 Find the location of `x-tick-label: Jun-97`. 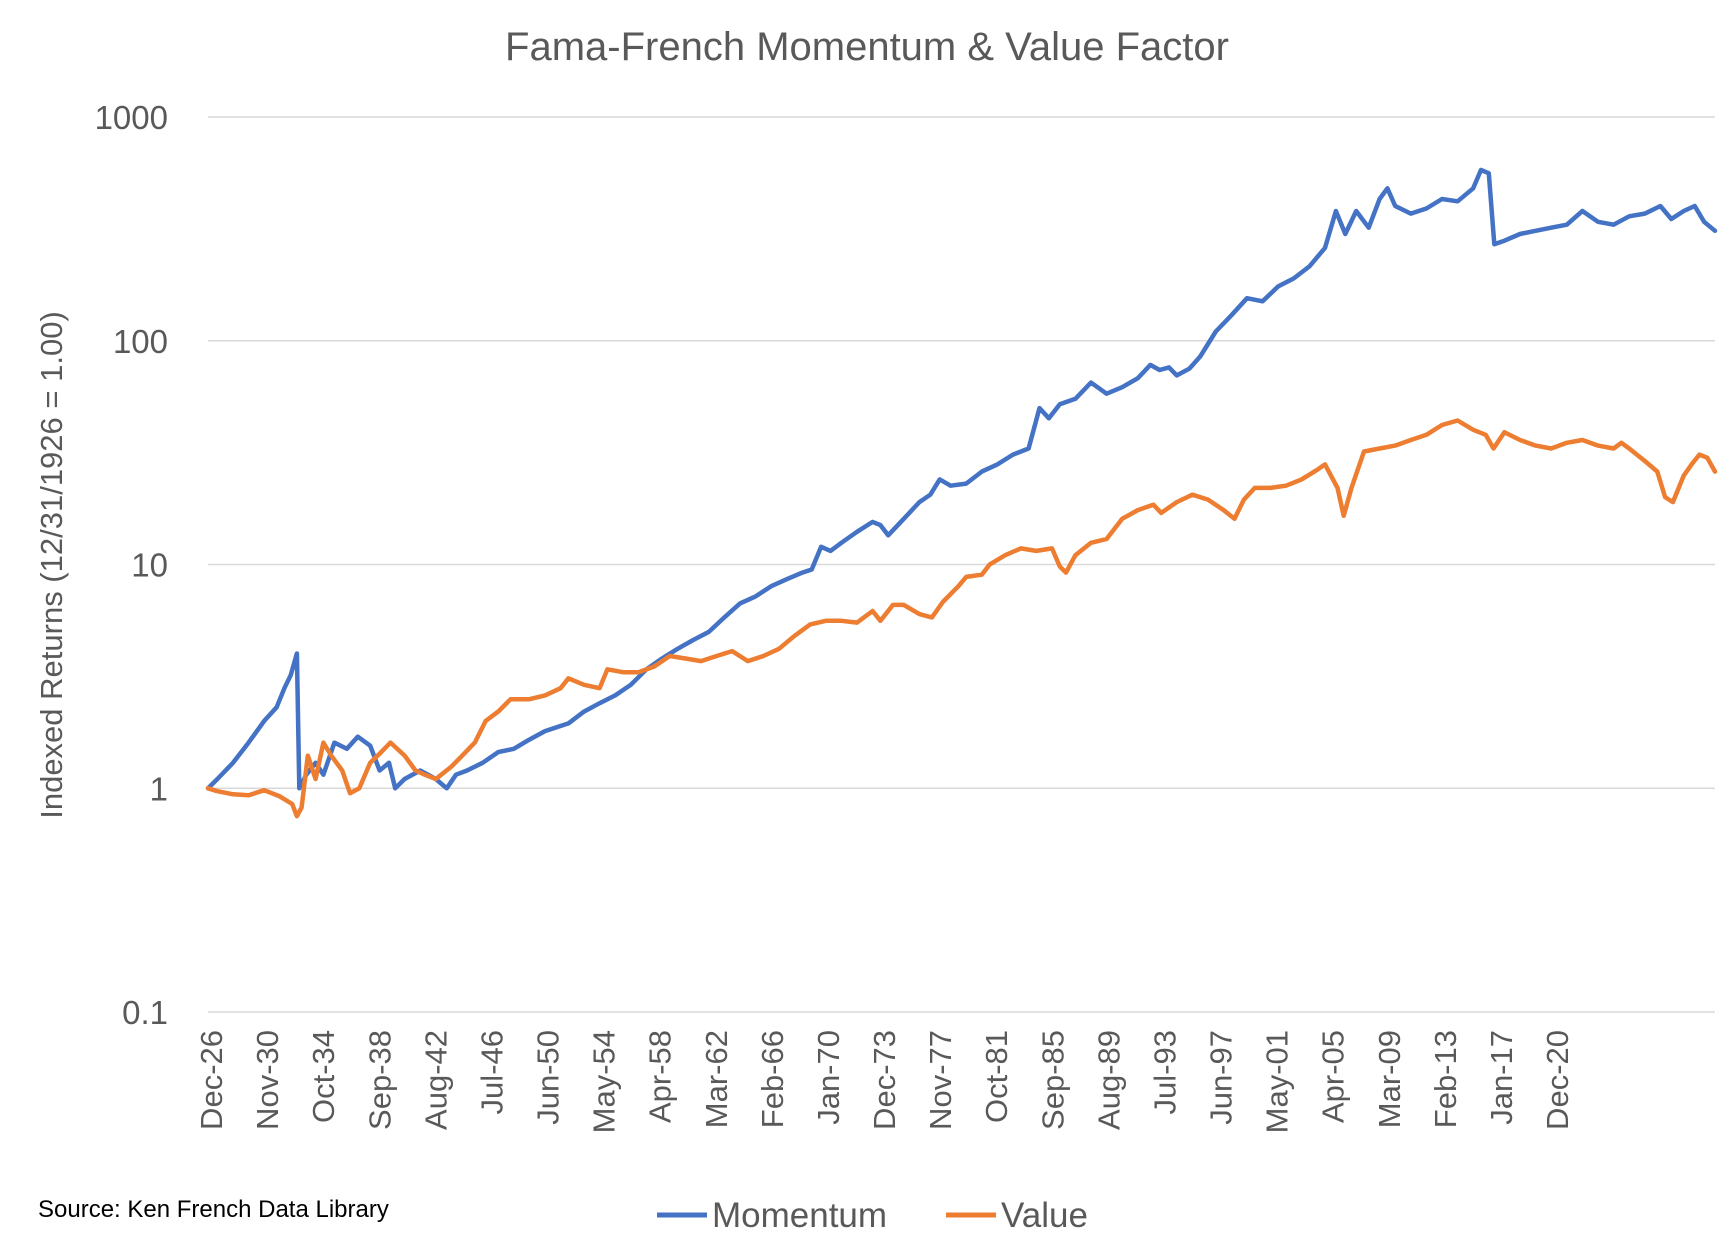

x-tick-label: Jun-97 is located at coordinates (1221, 1077).